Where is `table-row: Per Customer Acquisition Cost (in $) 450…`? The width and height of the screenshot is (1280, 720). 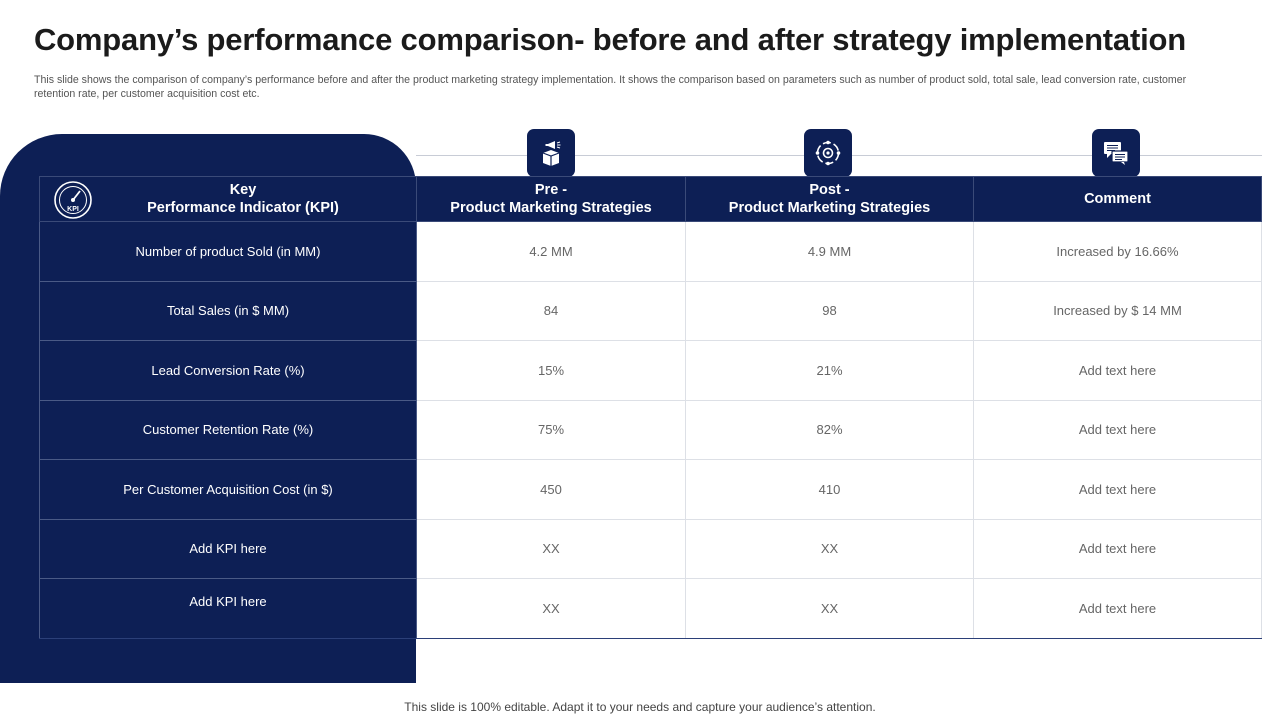
table-row: Per Customer Acquisition Cost (in $) 450… is located at coordinates (650, 489).